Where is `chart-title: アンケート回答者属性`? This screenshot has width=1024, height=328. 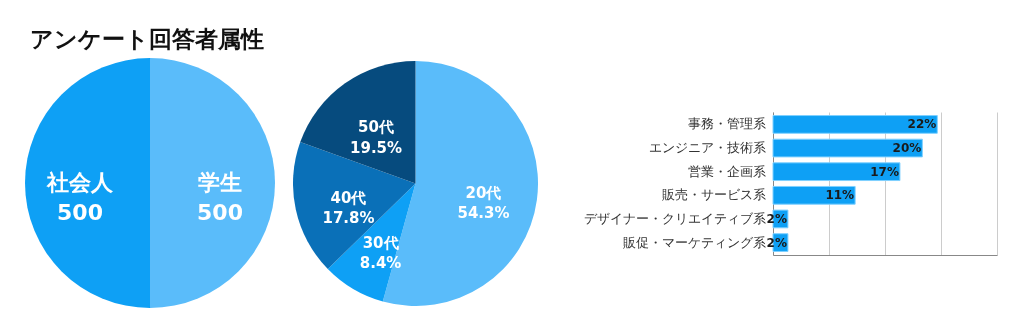 chart-title: アンケート回答者属性 is located at coordinates (147, 39).